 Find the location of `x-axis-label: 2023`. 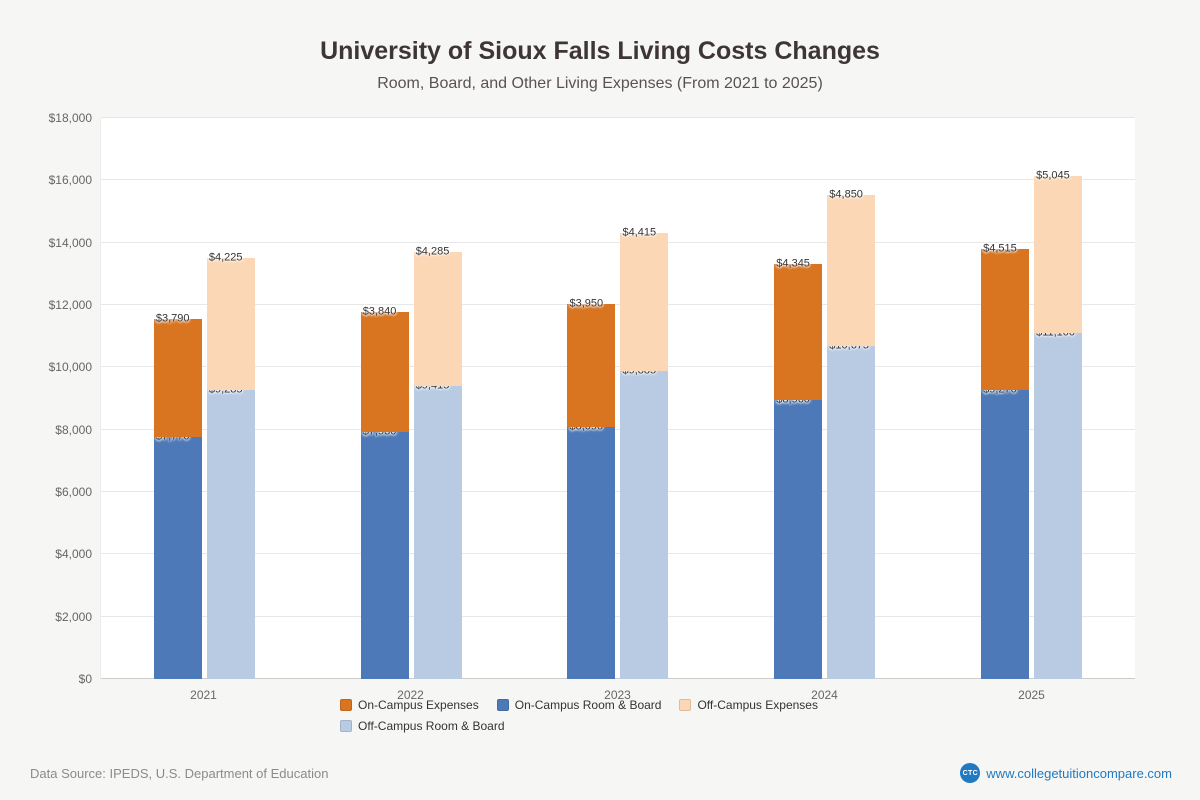

x-axis-label: 2023 is located at coordinates (617, 695).